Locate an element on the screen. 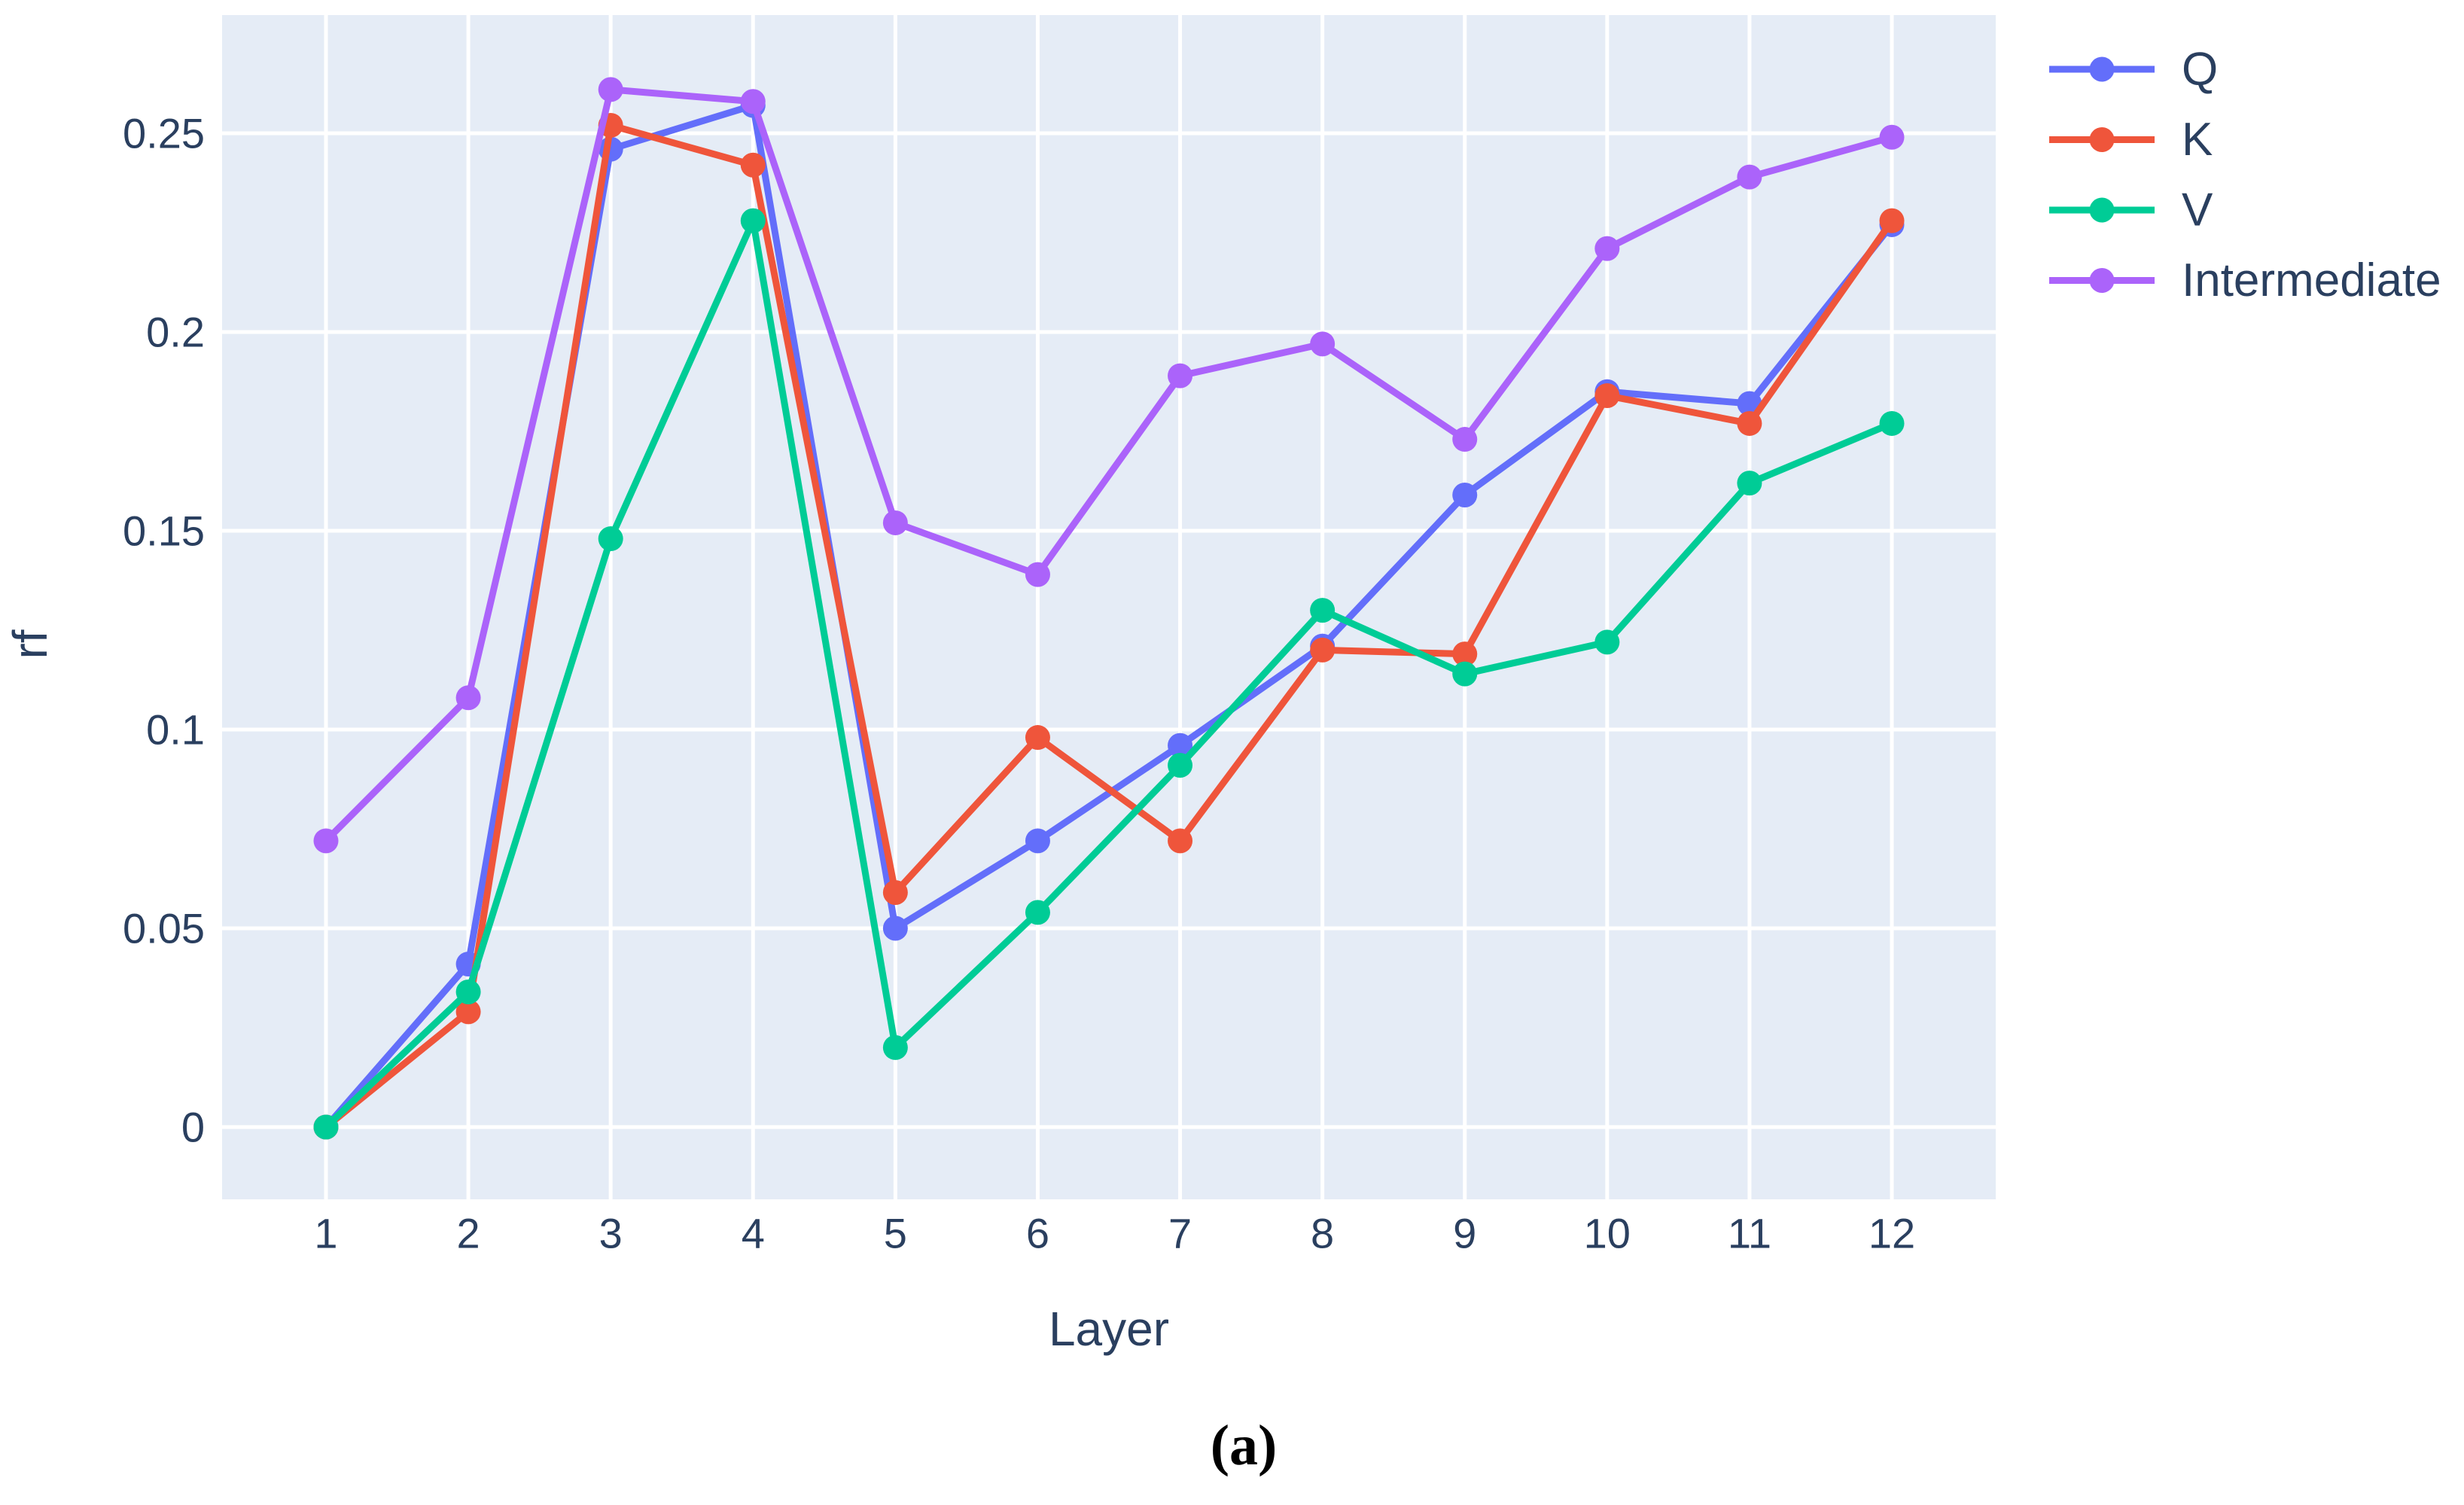 This screenshot has width=2464, height=1505. legend-marker-Q is located at coordinates (2102, 69).